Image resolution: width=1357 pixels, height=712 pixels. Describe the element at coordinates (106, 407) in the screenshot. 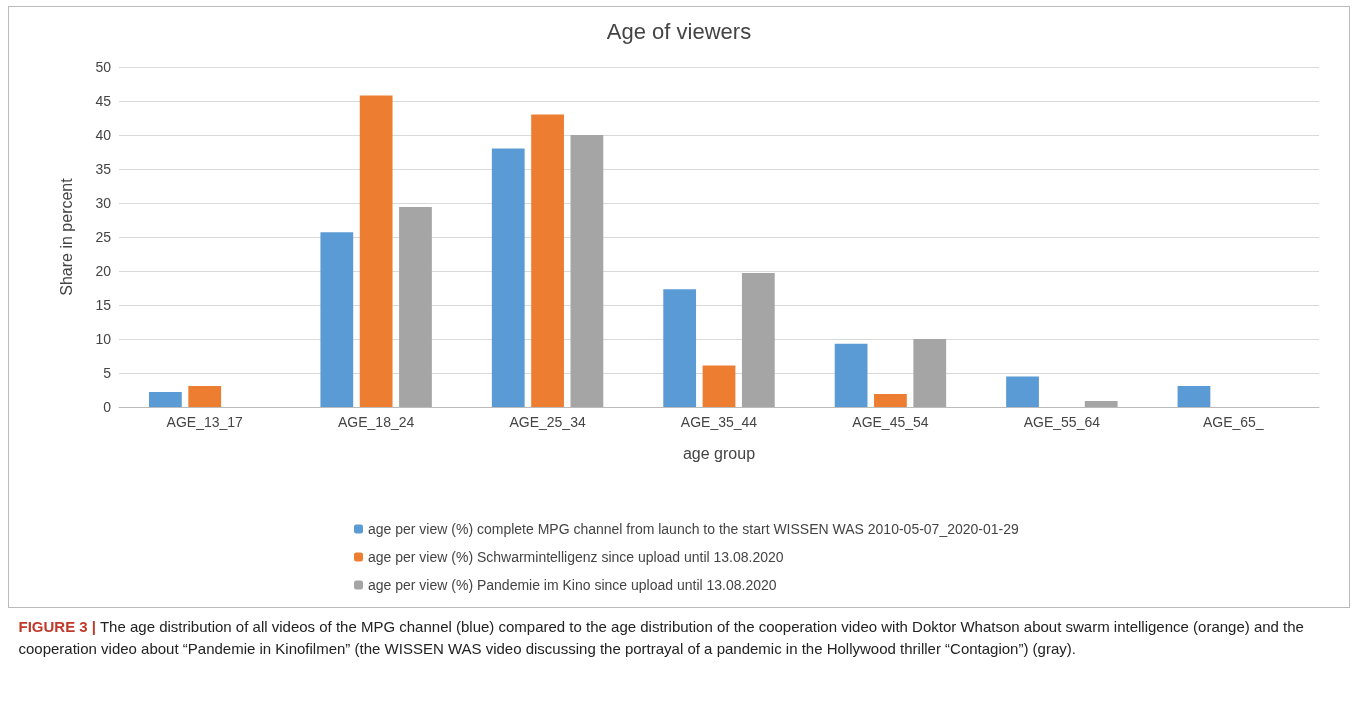

I see `y-tick-label: 0` at that location.